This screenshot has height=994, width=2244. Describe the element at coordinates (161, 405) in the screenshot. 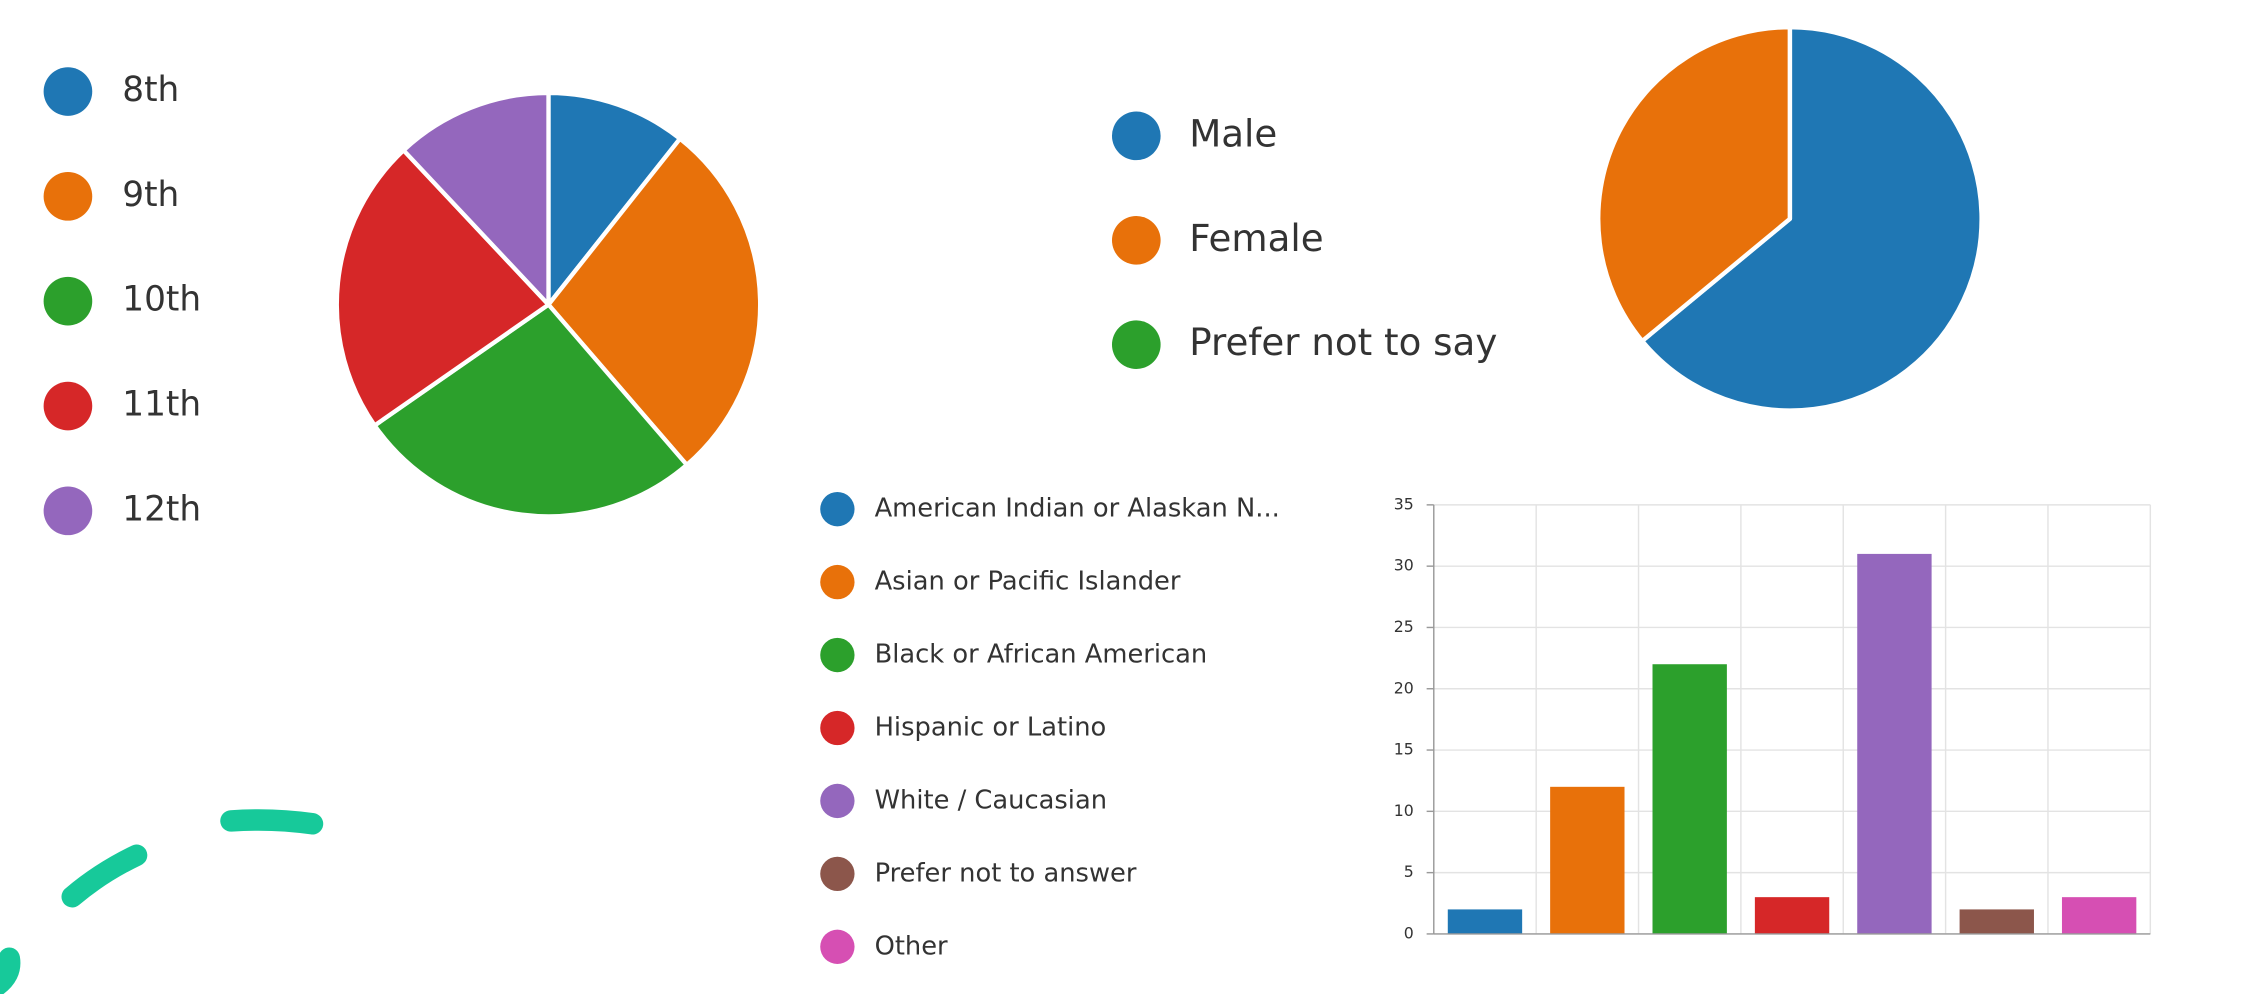

I see `legend-label: 11th` at that location.